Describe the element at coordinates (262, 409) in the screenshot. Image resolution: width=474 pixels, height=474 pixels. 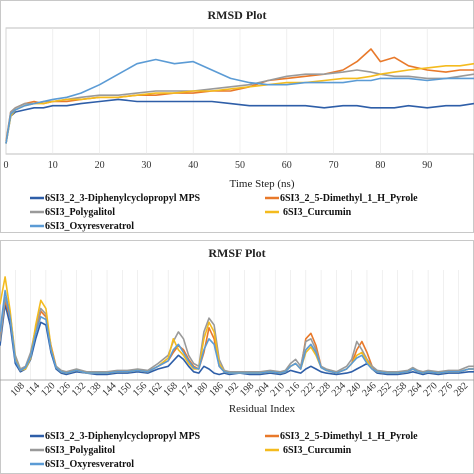
I see `rmsf-x-axis-label: Residual Index` at that location.